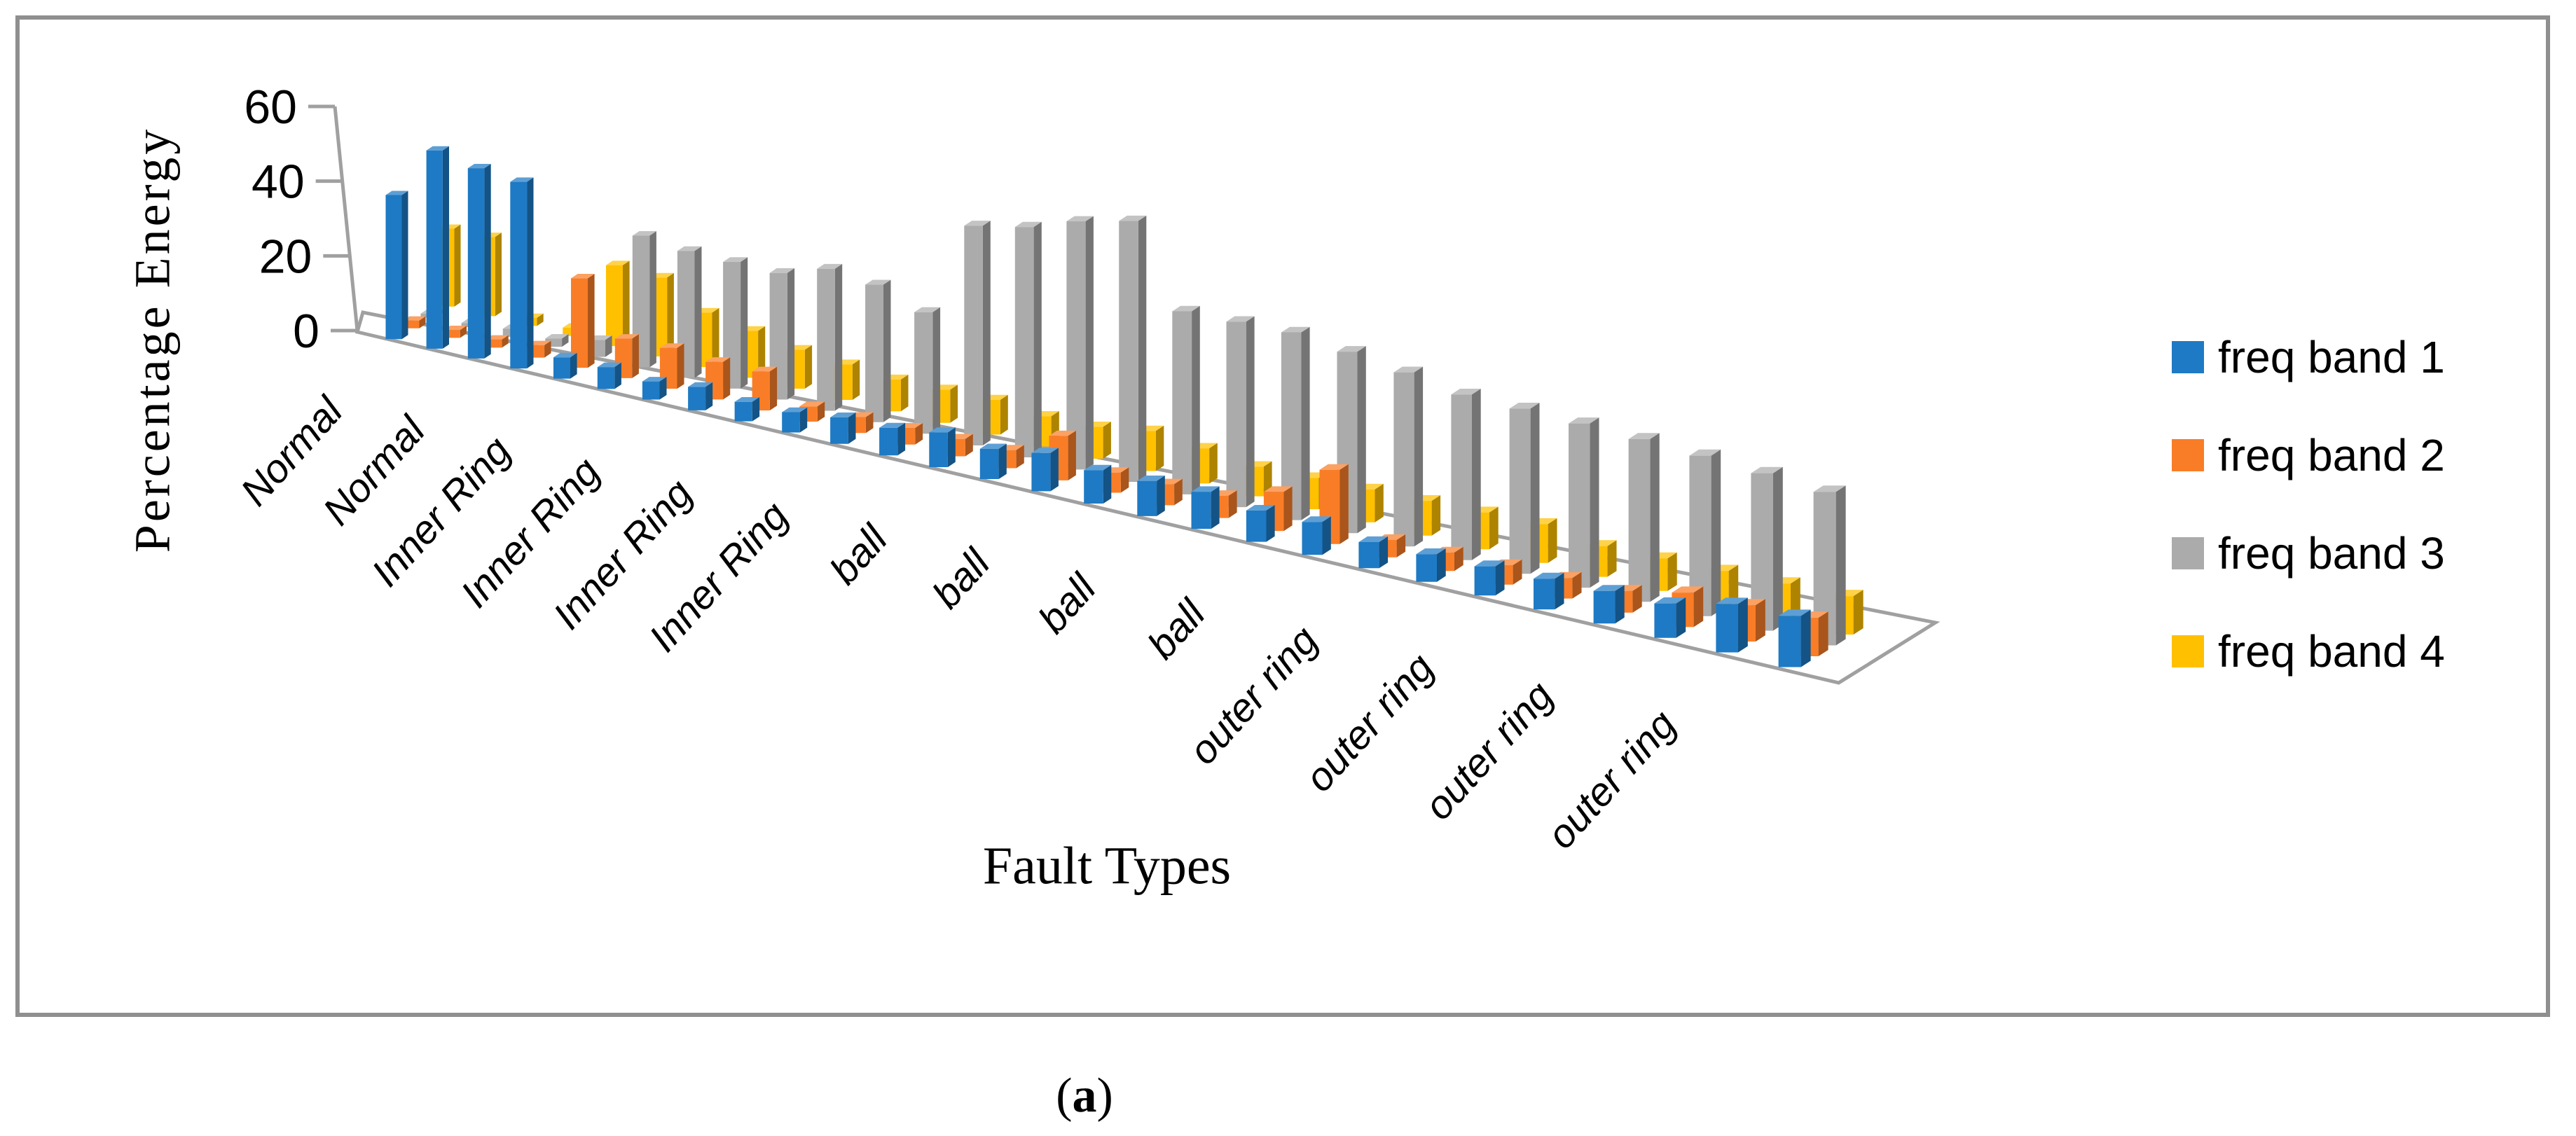 This screenshot has height=1136, width=2576. I want to click on caption-open-paren: (, so click(1064, 1096).